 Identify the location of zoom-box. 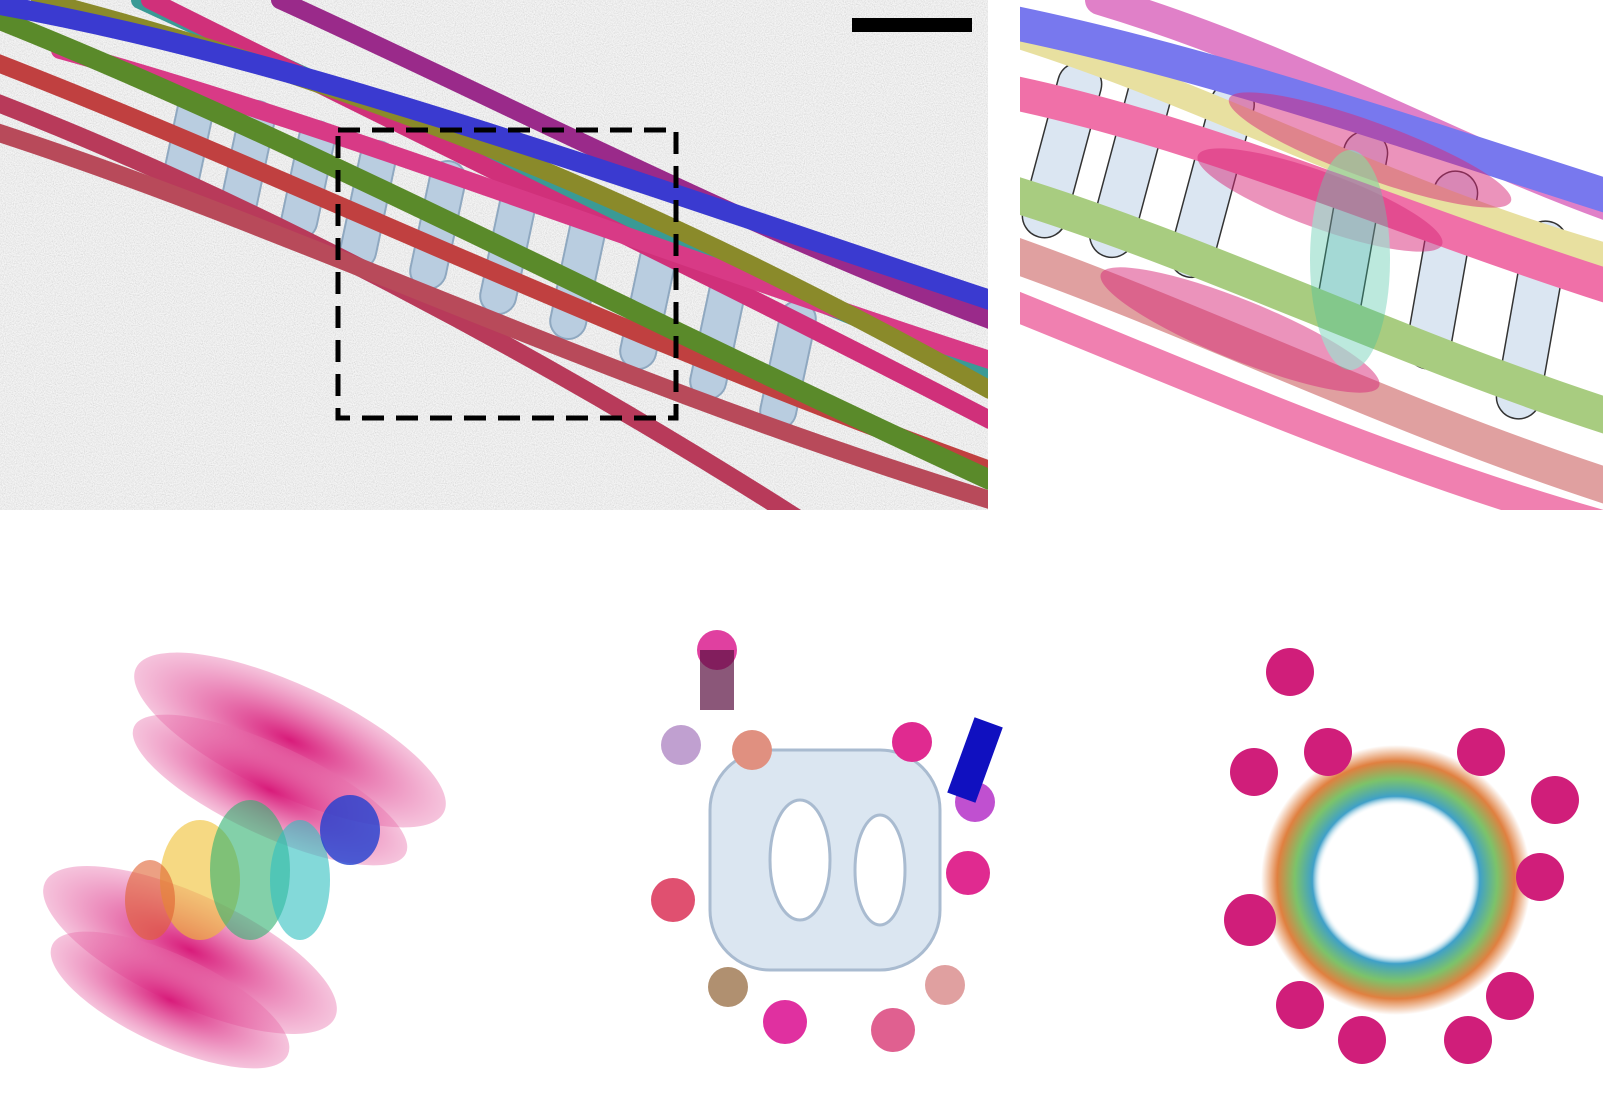
(507, 274).